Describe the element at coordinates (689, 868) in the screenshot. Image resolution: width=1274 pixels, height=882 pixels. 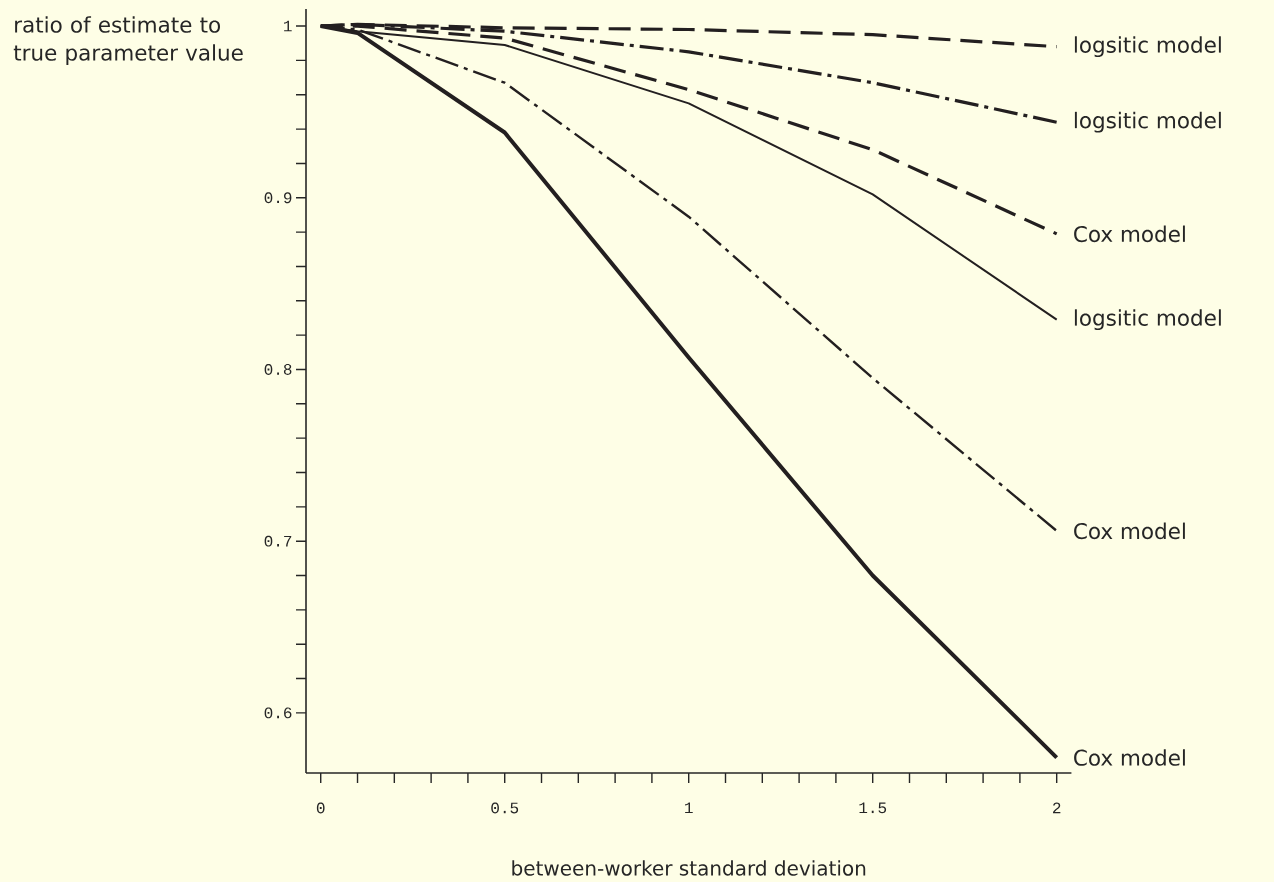
I see `x-axis-title: between-worker standard deviation` at that location.